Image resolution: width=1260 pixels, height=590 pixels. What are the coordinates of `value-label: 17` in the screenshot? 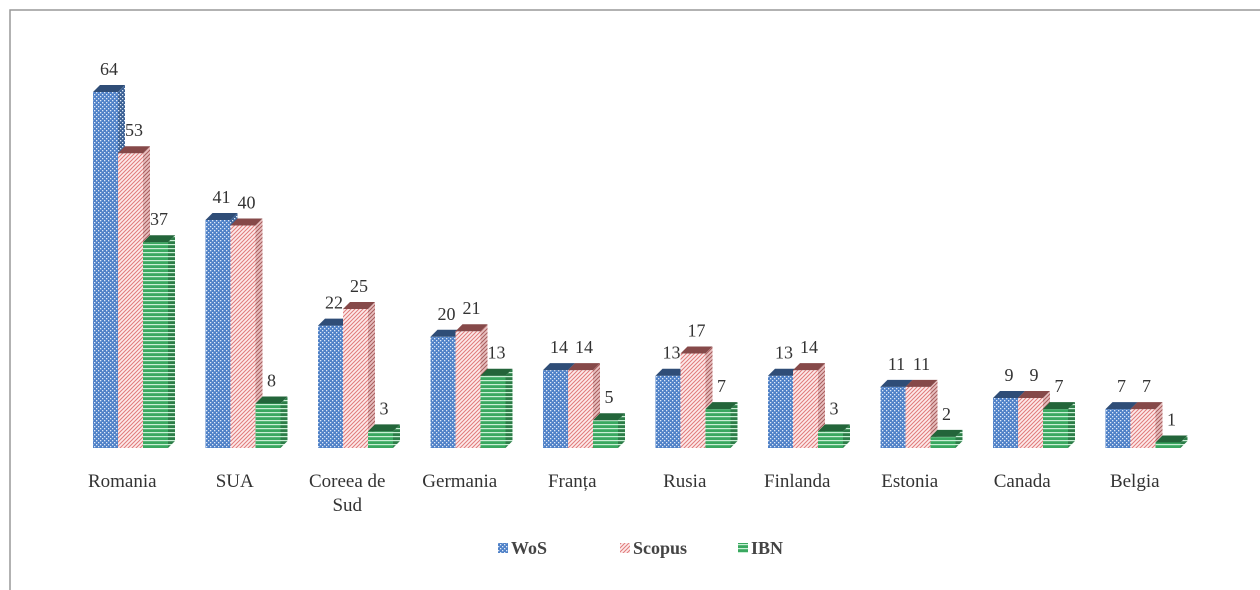 It's located at (697, 330).